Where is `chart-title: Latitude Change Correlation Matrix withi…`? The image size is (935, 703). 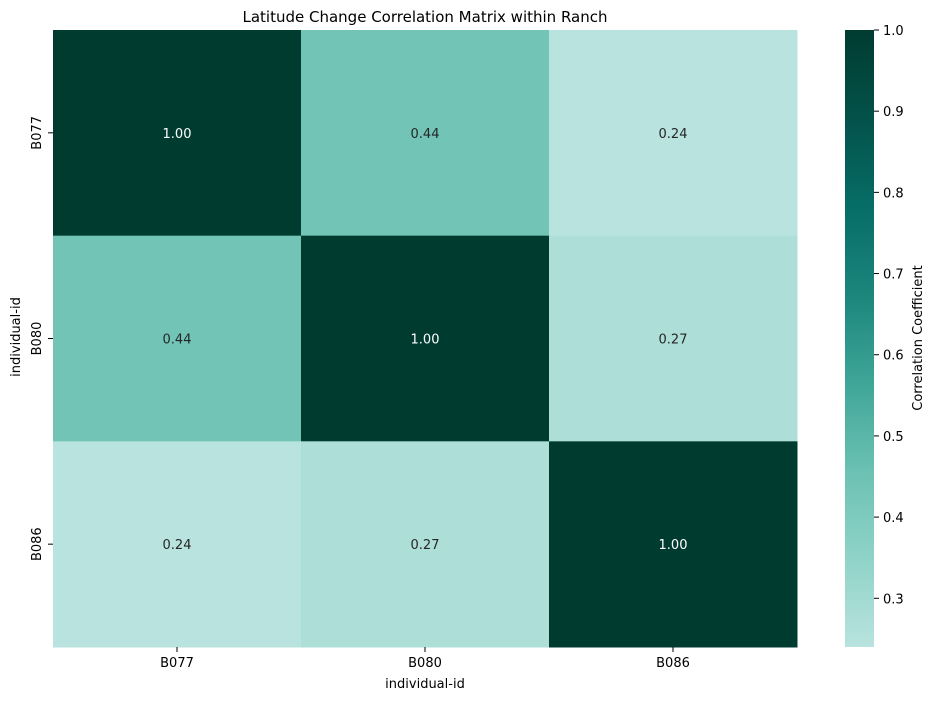
chart-title: Latitude Change Correlation Matrix withi… is located at coordinates (425, 17).